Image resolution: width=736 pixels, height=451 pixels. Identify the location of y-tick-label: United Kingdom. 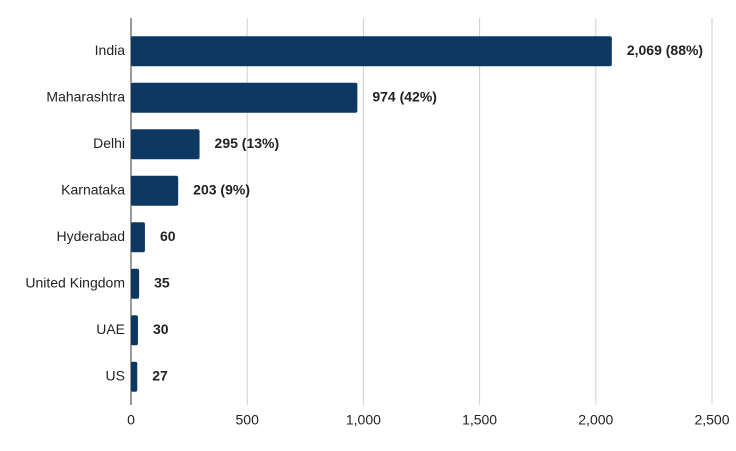
(75, 282).